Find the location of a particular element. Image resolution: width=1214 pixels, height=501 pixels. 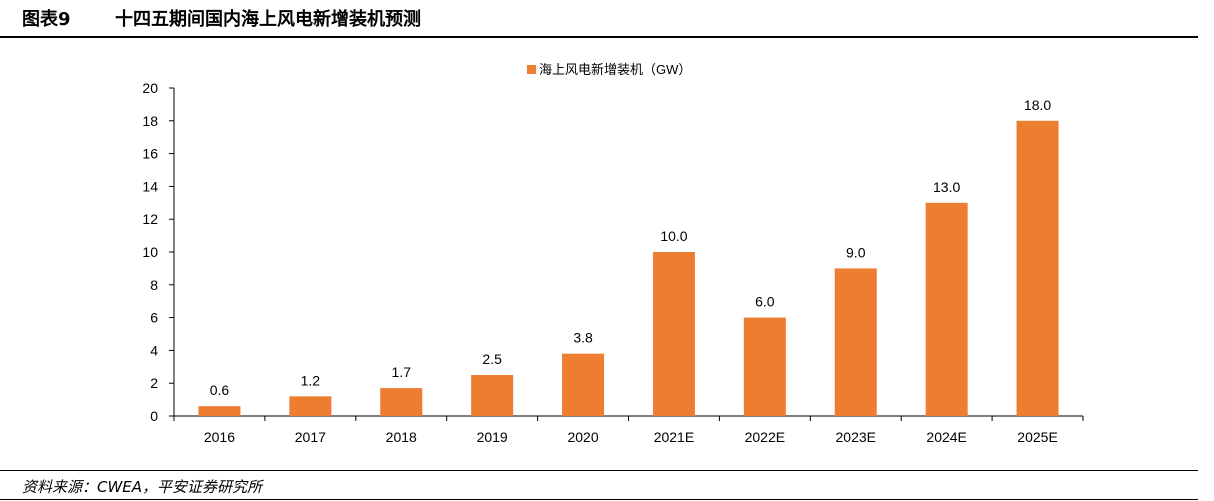

x-tick-label: 2023E is located at coordinates (856, 437).